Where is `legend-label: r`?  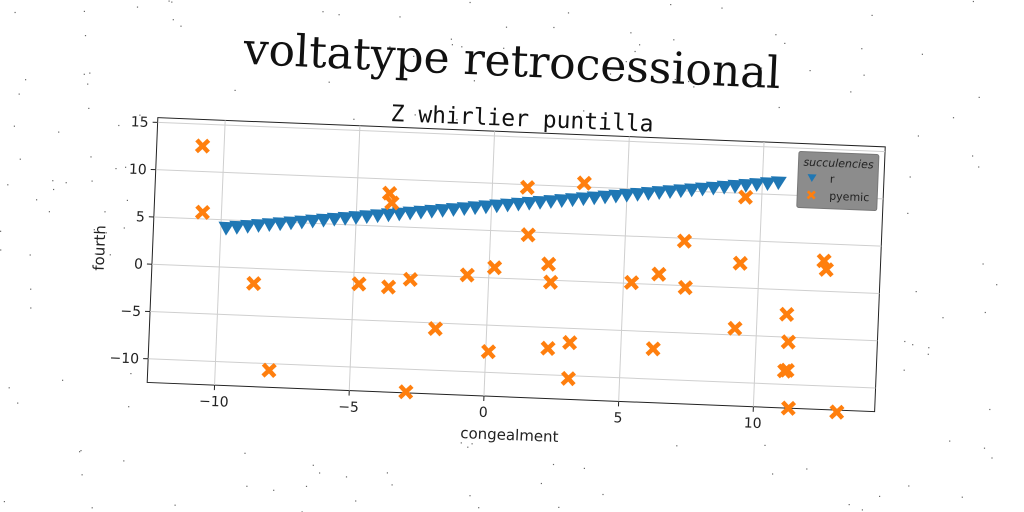
legend-label: r is located at coordinates (833, 179).